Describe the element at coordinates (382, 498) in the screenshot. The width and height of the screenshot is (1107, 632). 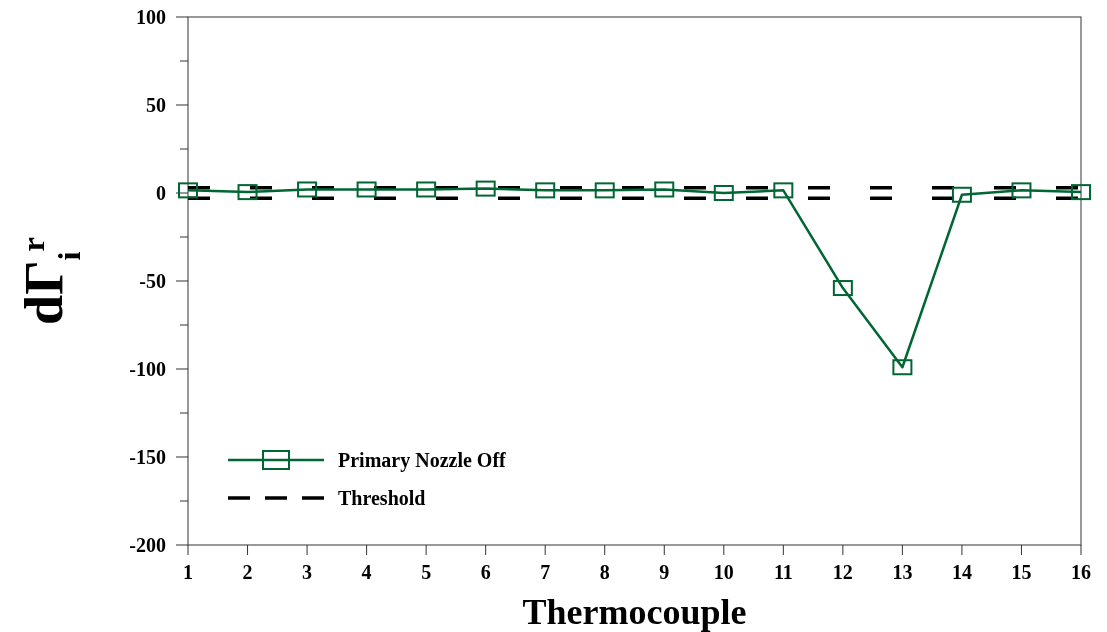
I see `legend-label: Threshold` at that location.